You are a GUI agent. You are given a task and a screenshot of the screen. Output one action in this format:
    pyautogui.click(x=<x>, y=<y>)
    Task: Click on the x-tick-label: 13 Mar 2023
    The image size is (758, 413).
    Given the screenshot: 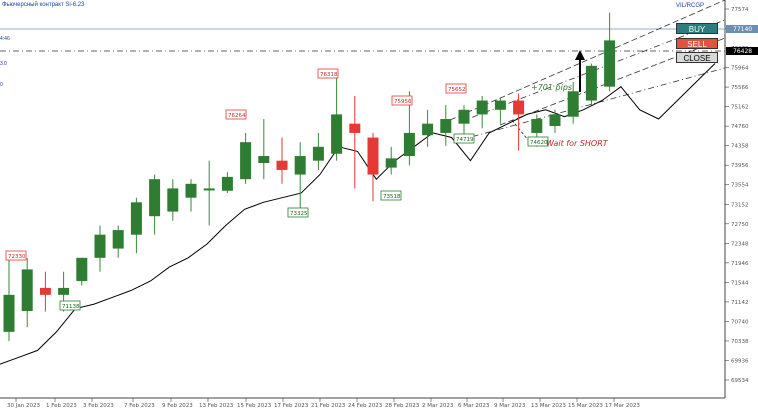 What is the action you would take?
    pyautogui.click(x=548, y=406)
    